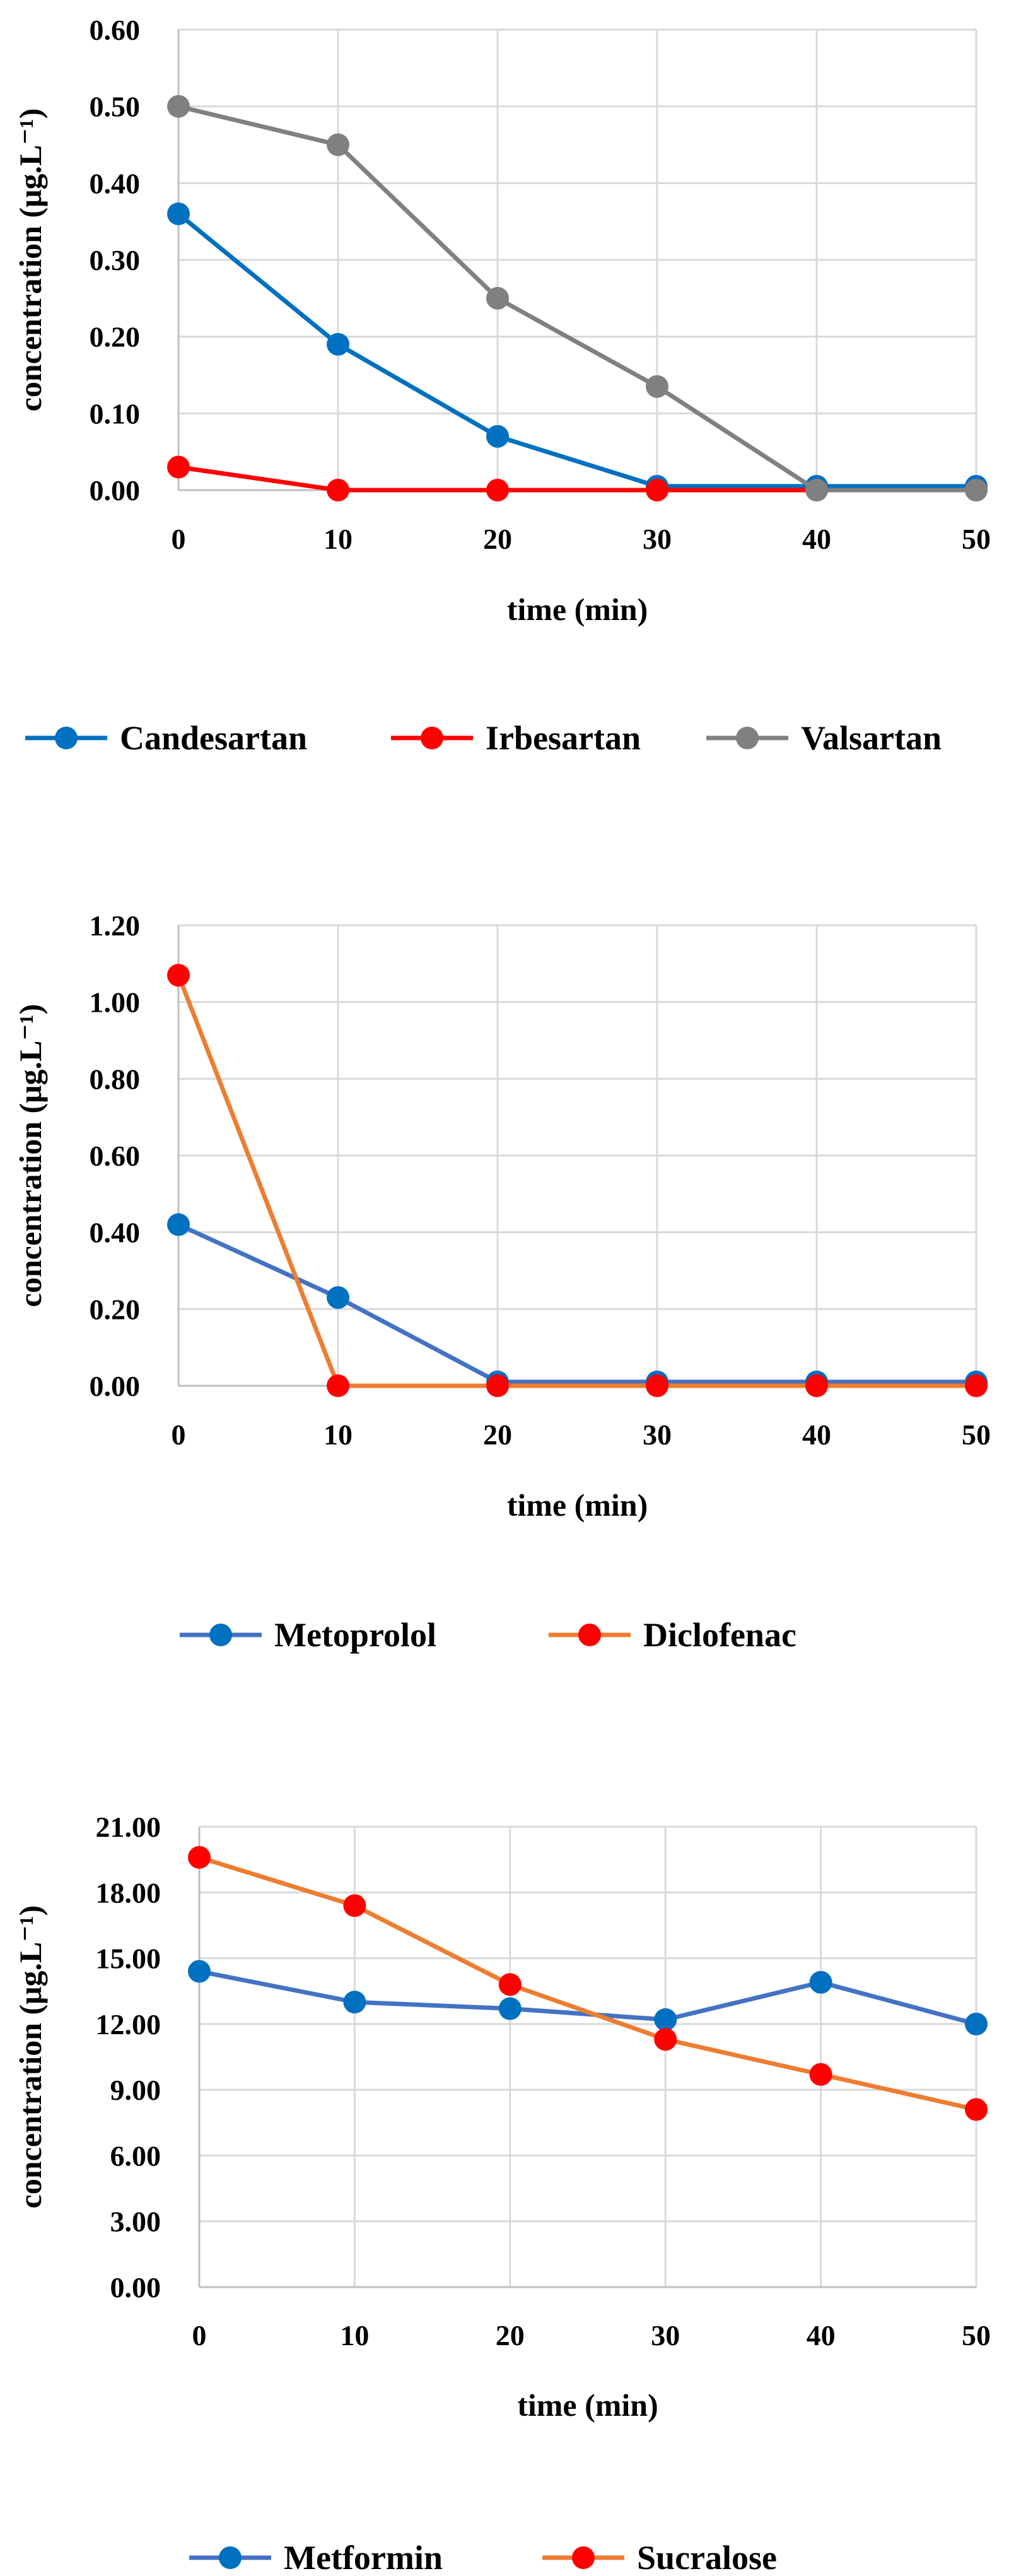 The image size is (1021, 2576). What do you see at coordinates (213, 738) in the screenshot?
I see `legend-label: Candesartan` at bounding box center [213, 738].